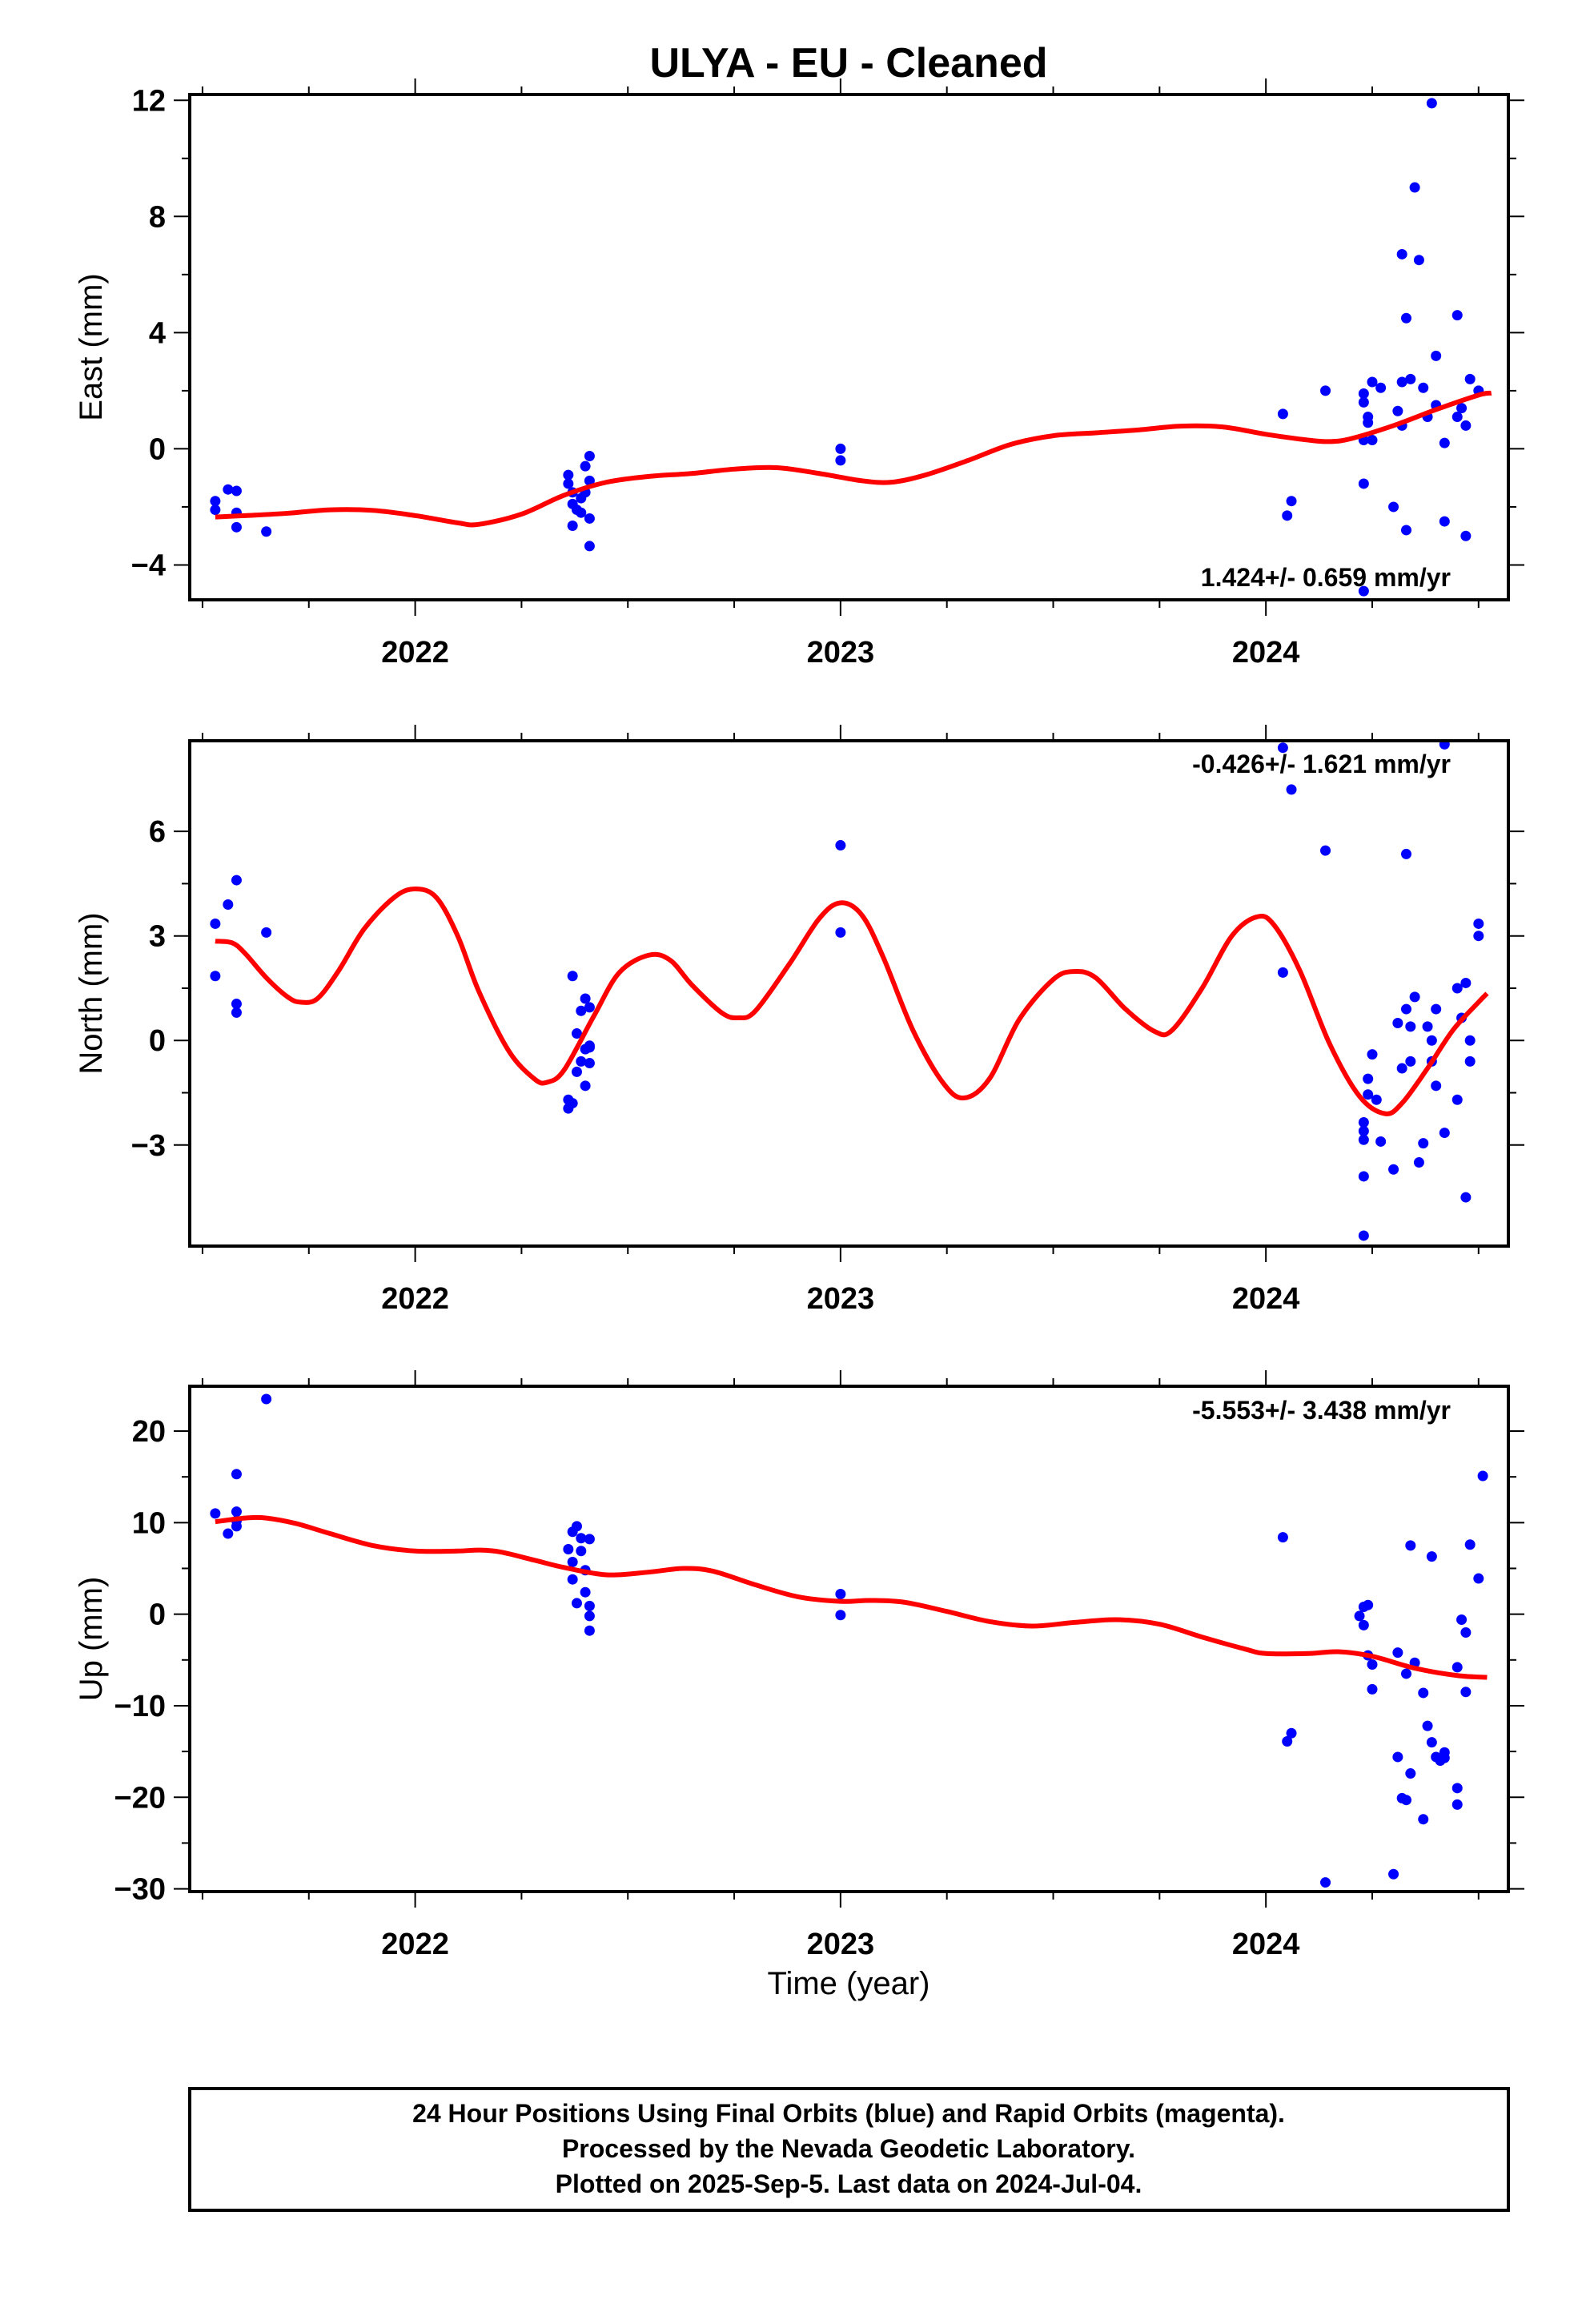 The height and width of the screenshot is (2324, 1582). I want to click on x-axis-label: Time (year), so click(849, 1983).